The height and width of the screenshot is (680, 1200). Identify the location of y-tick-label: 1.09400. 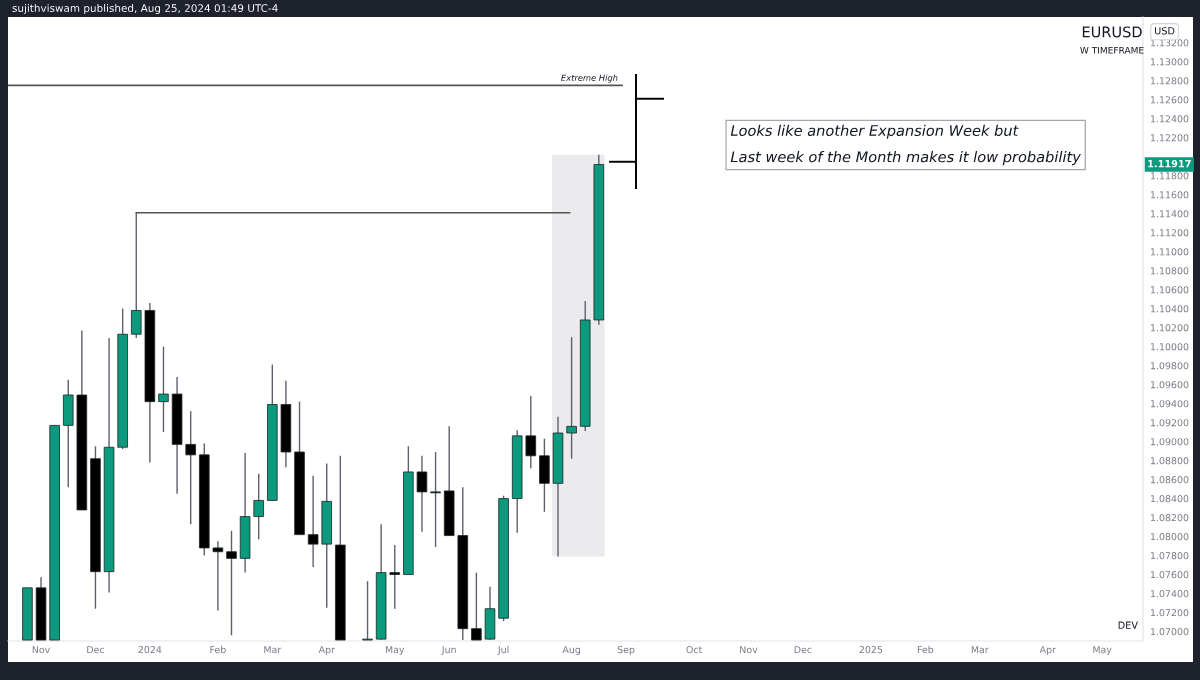
(1169, 404).